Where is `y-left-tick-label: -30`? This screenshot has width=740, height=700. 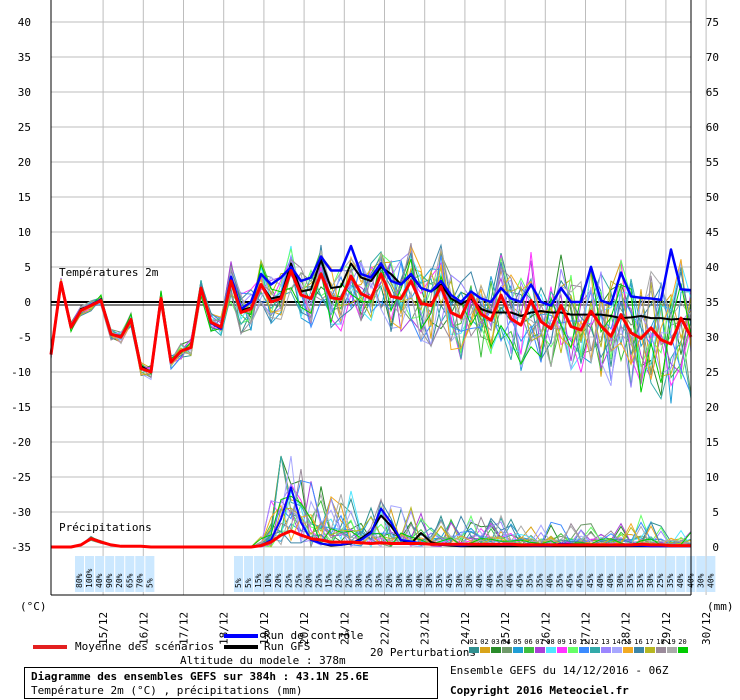 y-left-tick-label: -30 is located at coordinates (21, 512).